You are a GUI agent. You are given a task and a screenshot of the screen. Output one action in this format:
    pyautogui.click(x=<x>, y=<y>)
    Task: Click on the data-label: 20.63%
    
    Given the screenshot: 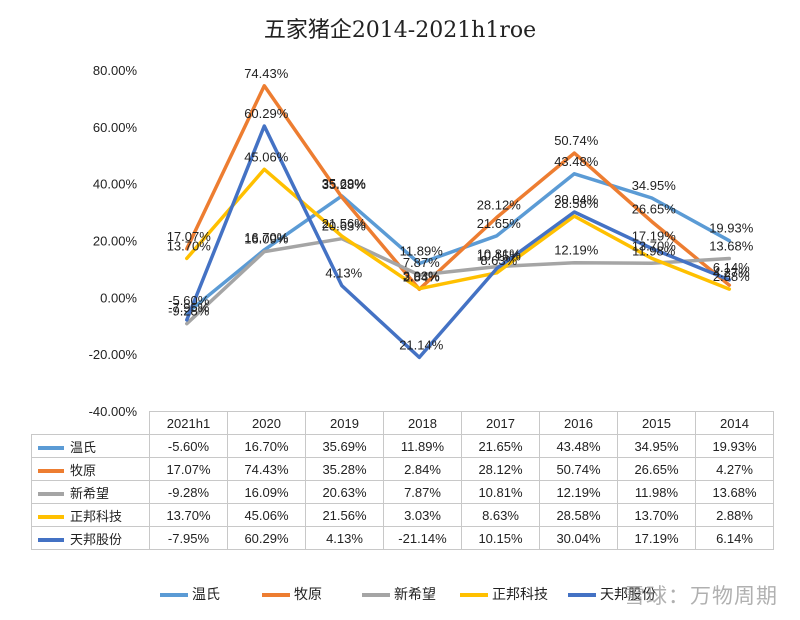 What is the action you would take?
    pyautogui.click(x=344, y=226)
    